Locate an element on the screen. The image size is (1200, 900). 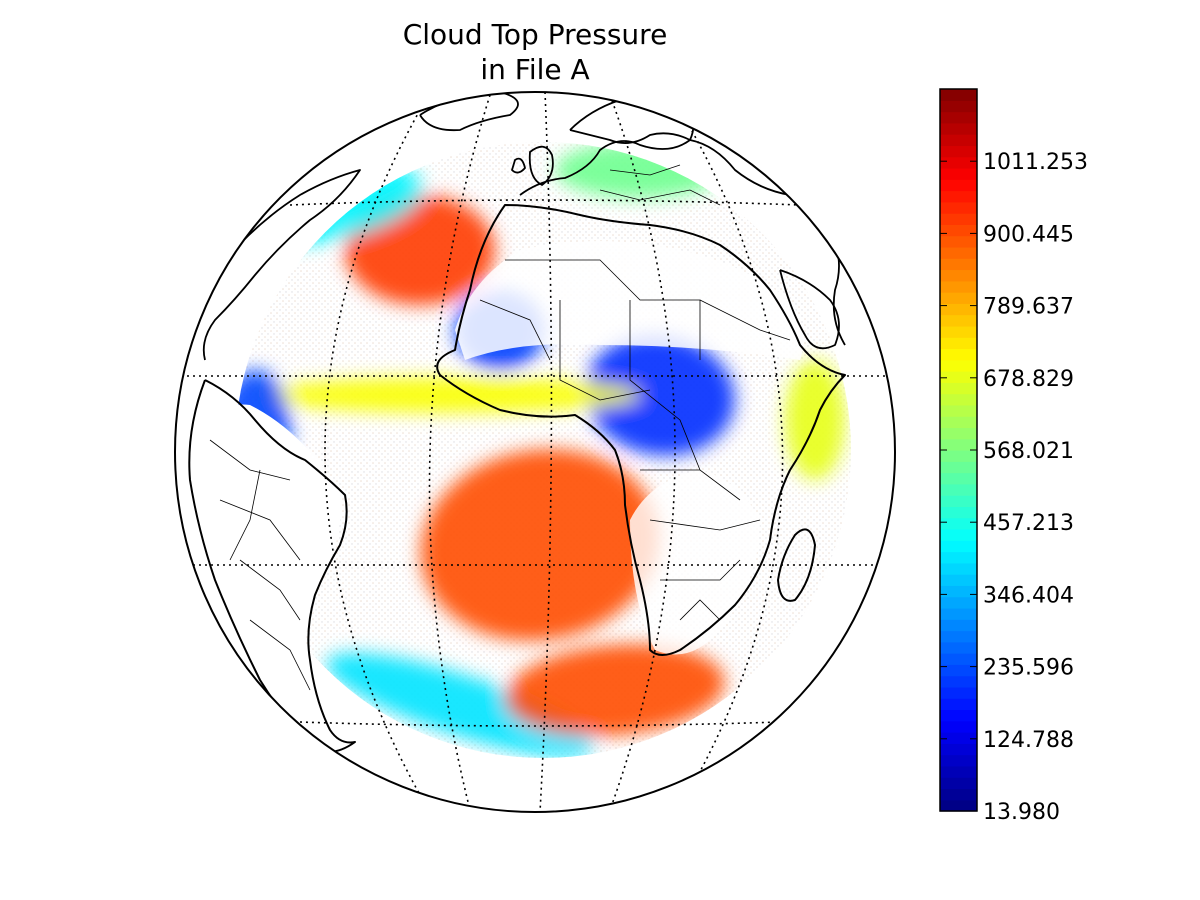
colorbar-tick-label: 346.404 is located at coordinates (1028, 595).